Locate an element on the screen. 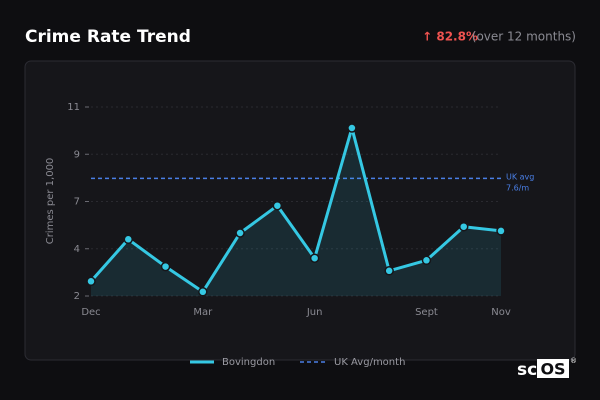  legend-label: Bovingdon is located at coordinates (248, 362).